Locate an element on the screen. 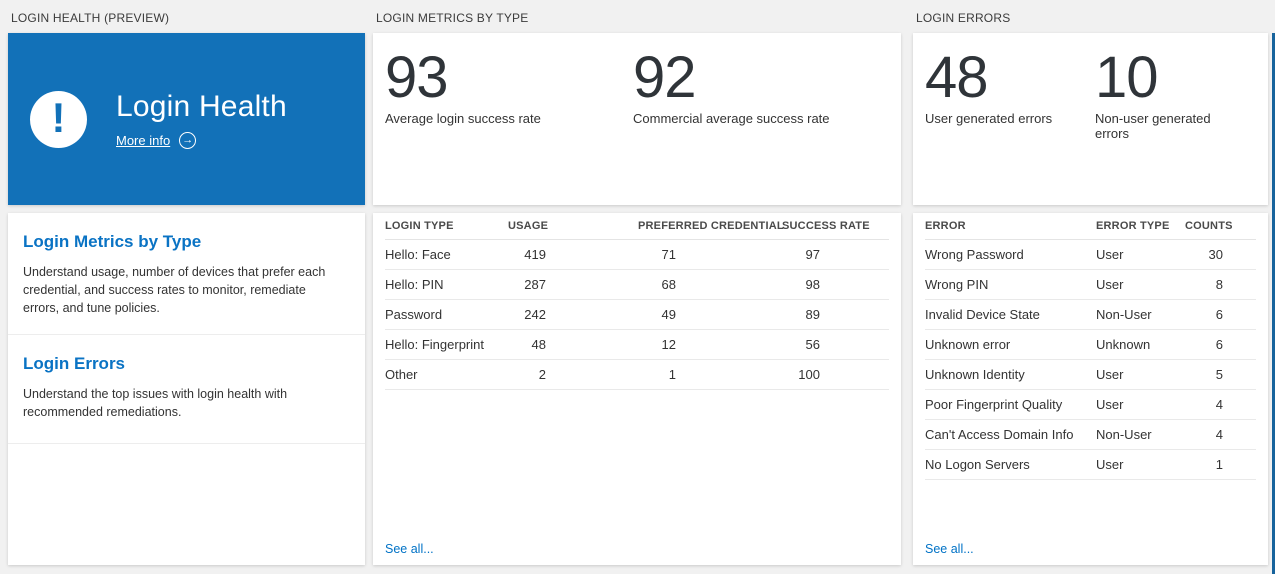  cell-error: Unknown Identity is located at coordinates (975, 374).